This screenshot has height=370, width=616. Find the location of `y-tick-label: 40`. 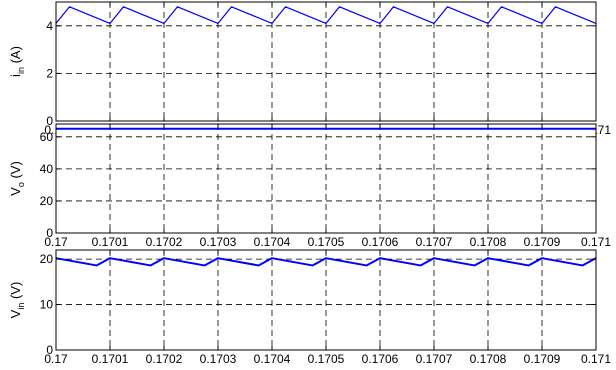

y-tick-label: 40 is located at coordinates (47, 169).